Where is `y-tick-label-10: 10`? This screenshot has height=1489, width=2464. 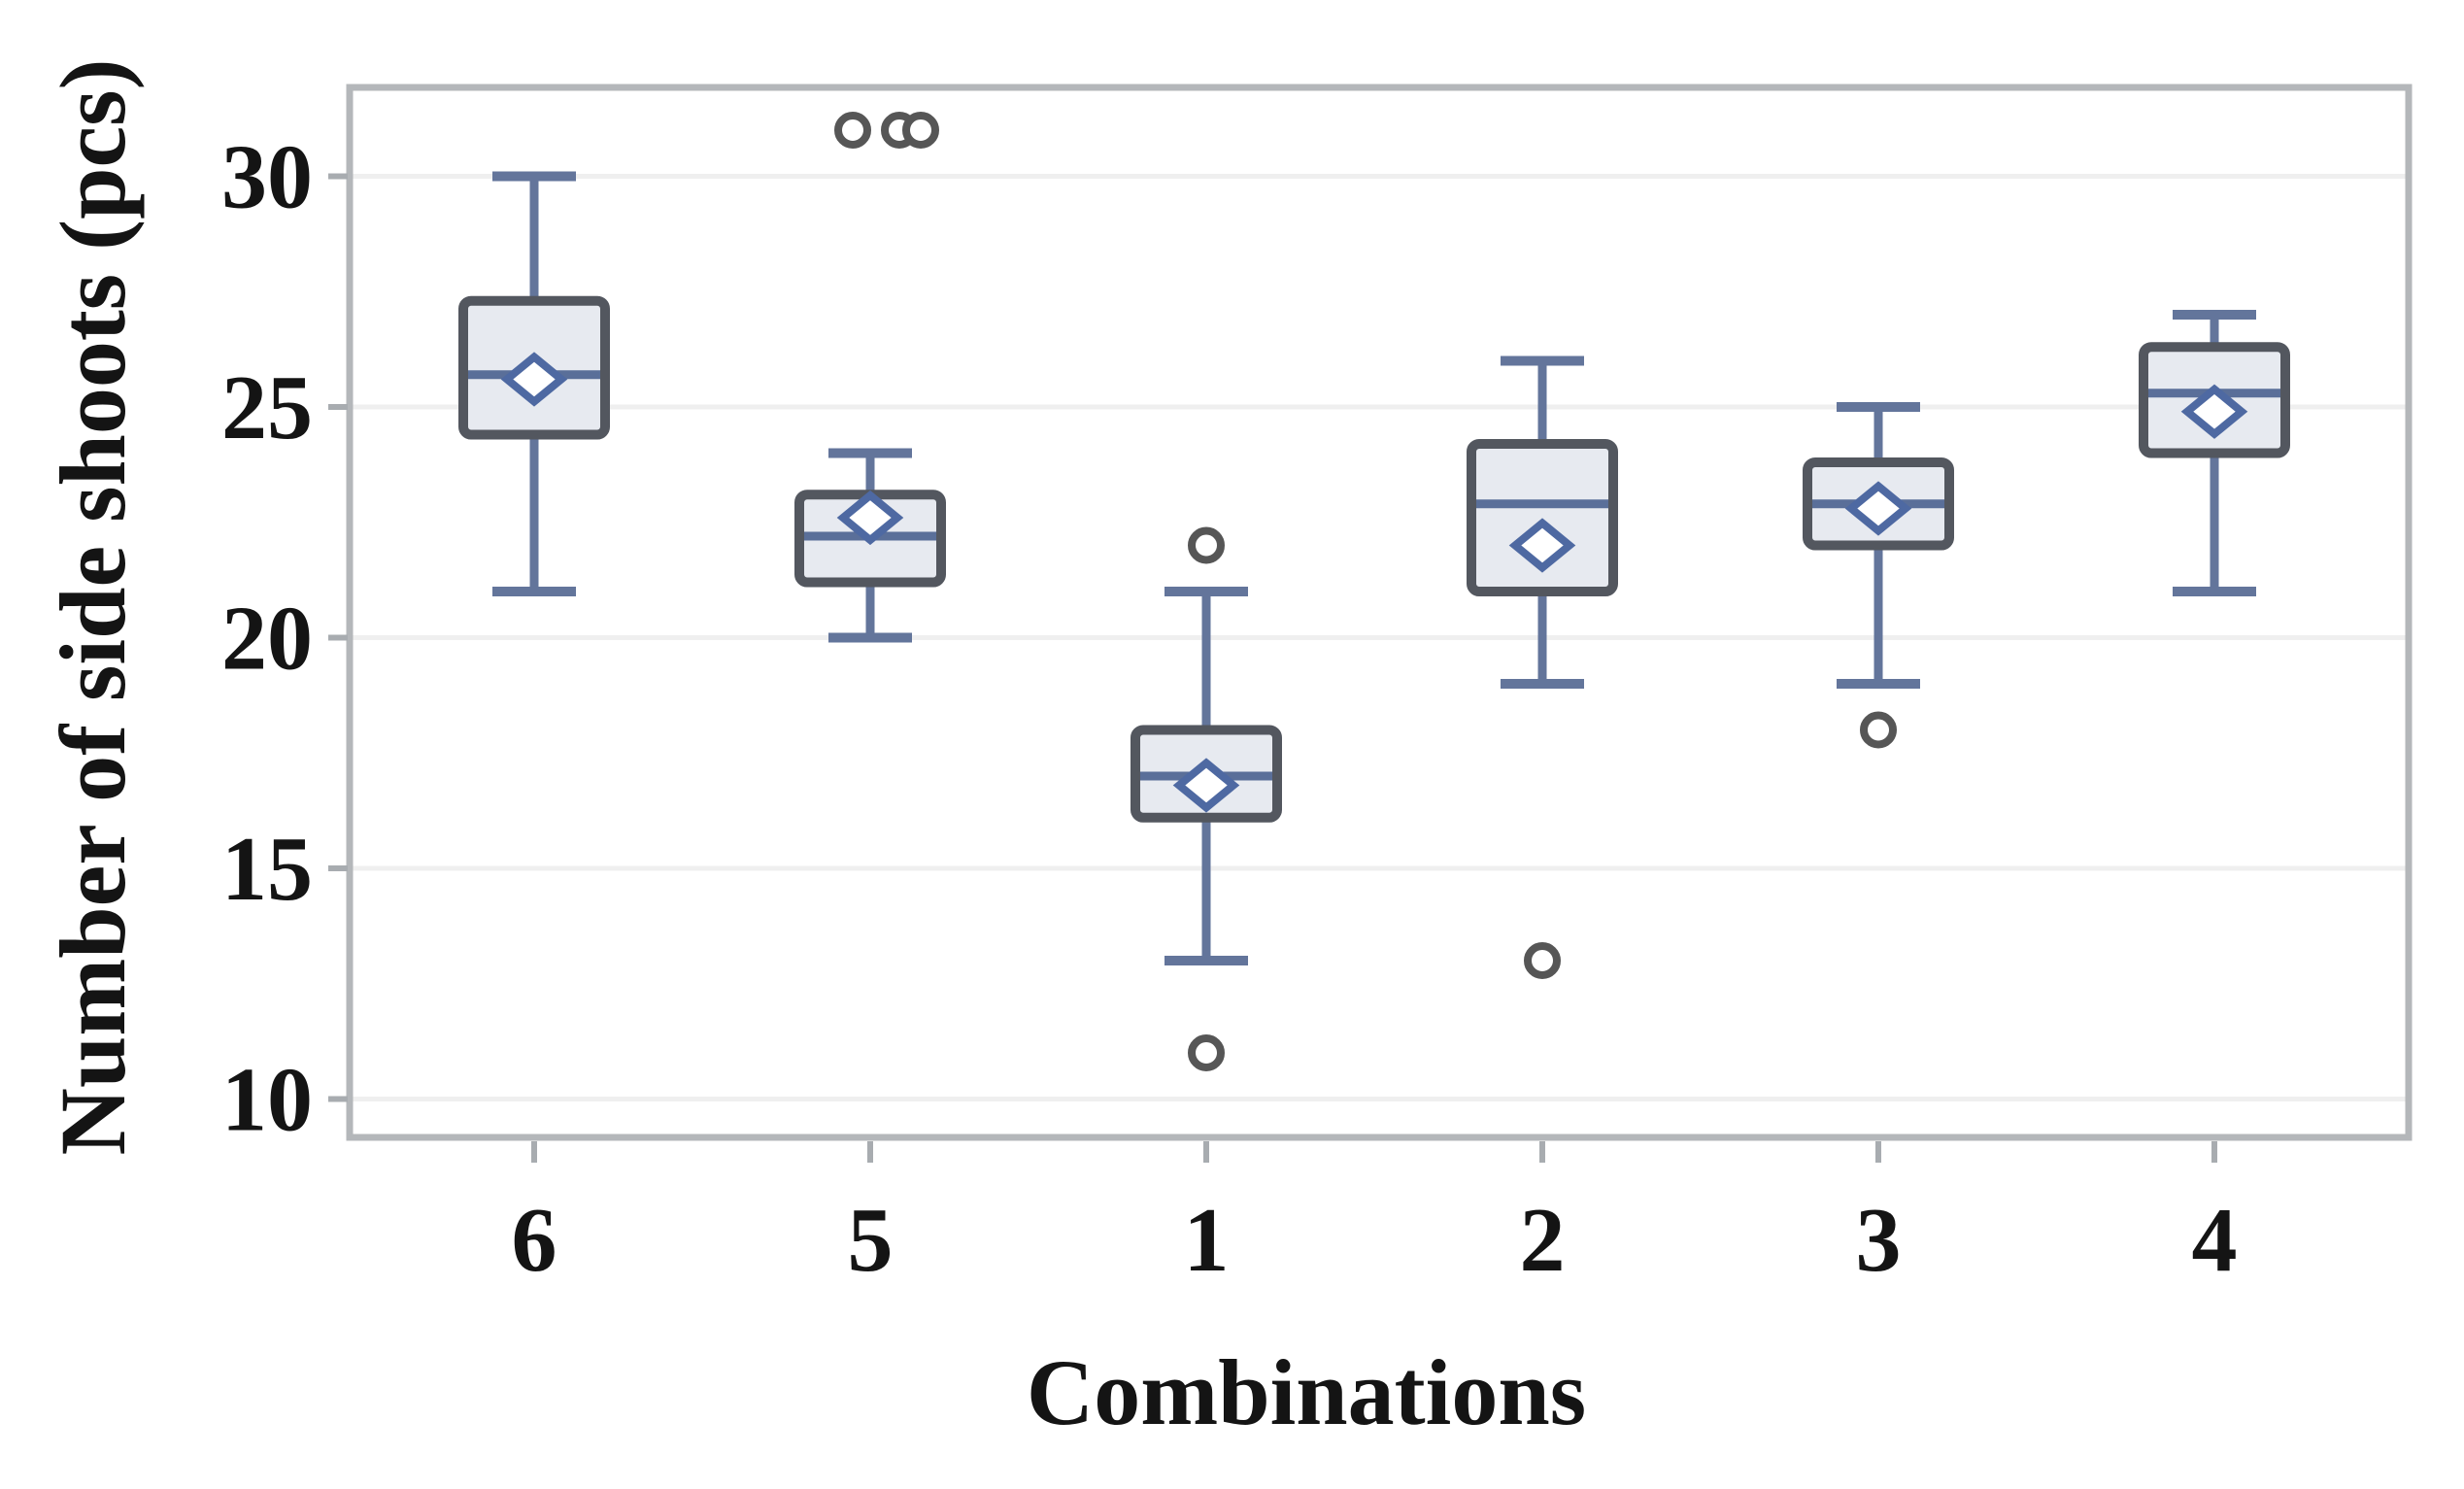 y-tick-label-10: 10 is located at coordinates (267, 1100).